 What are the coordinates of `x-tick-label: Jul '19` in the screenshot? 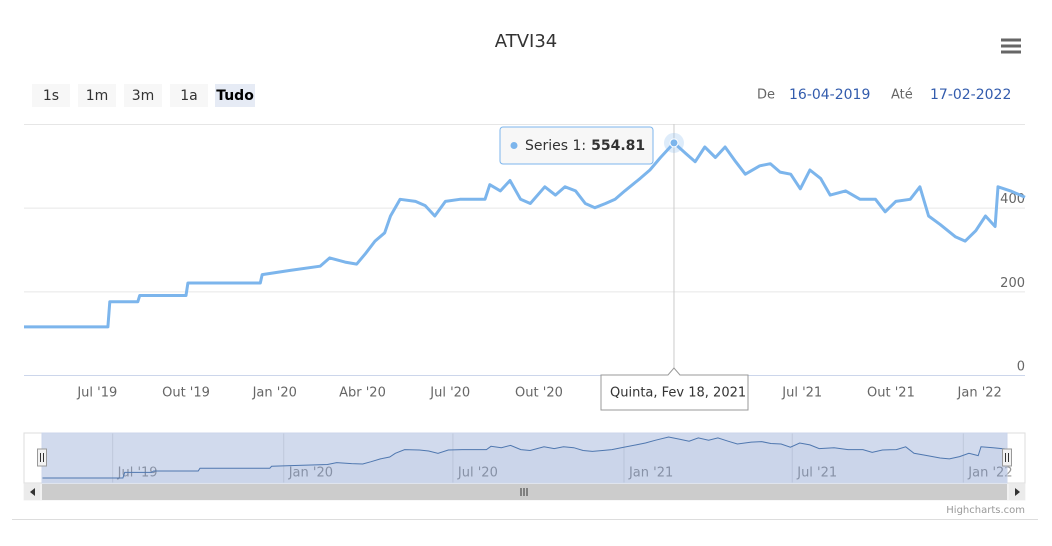 It's located at (96, 393).